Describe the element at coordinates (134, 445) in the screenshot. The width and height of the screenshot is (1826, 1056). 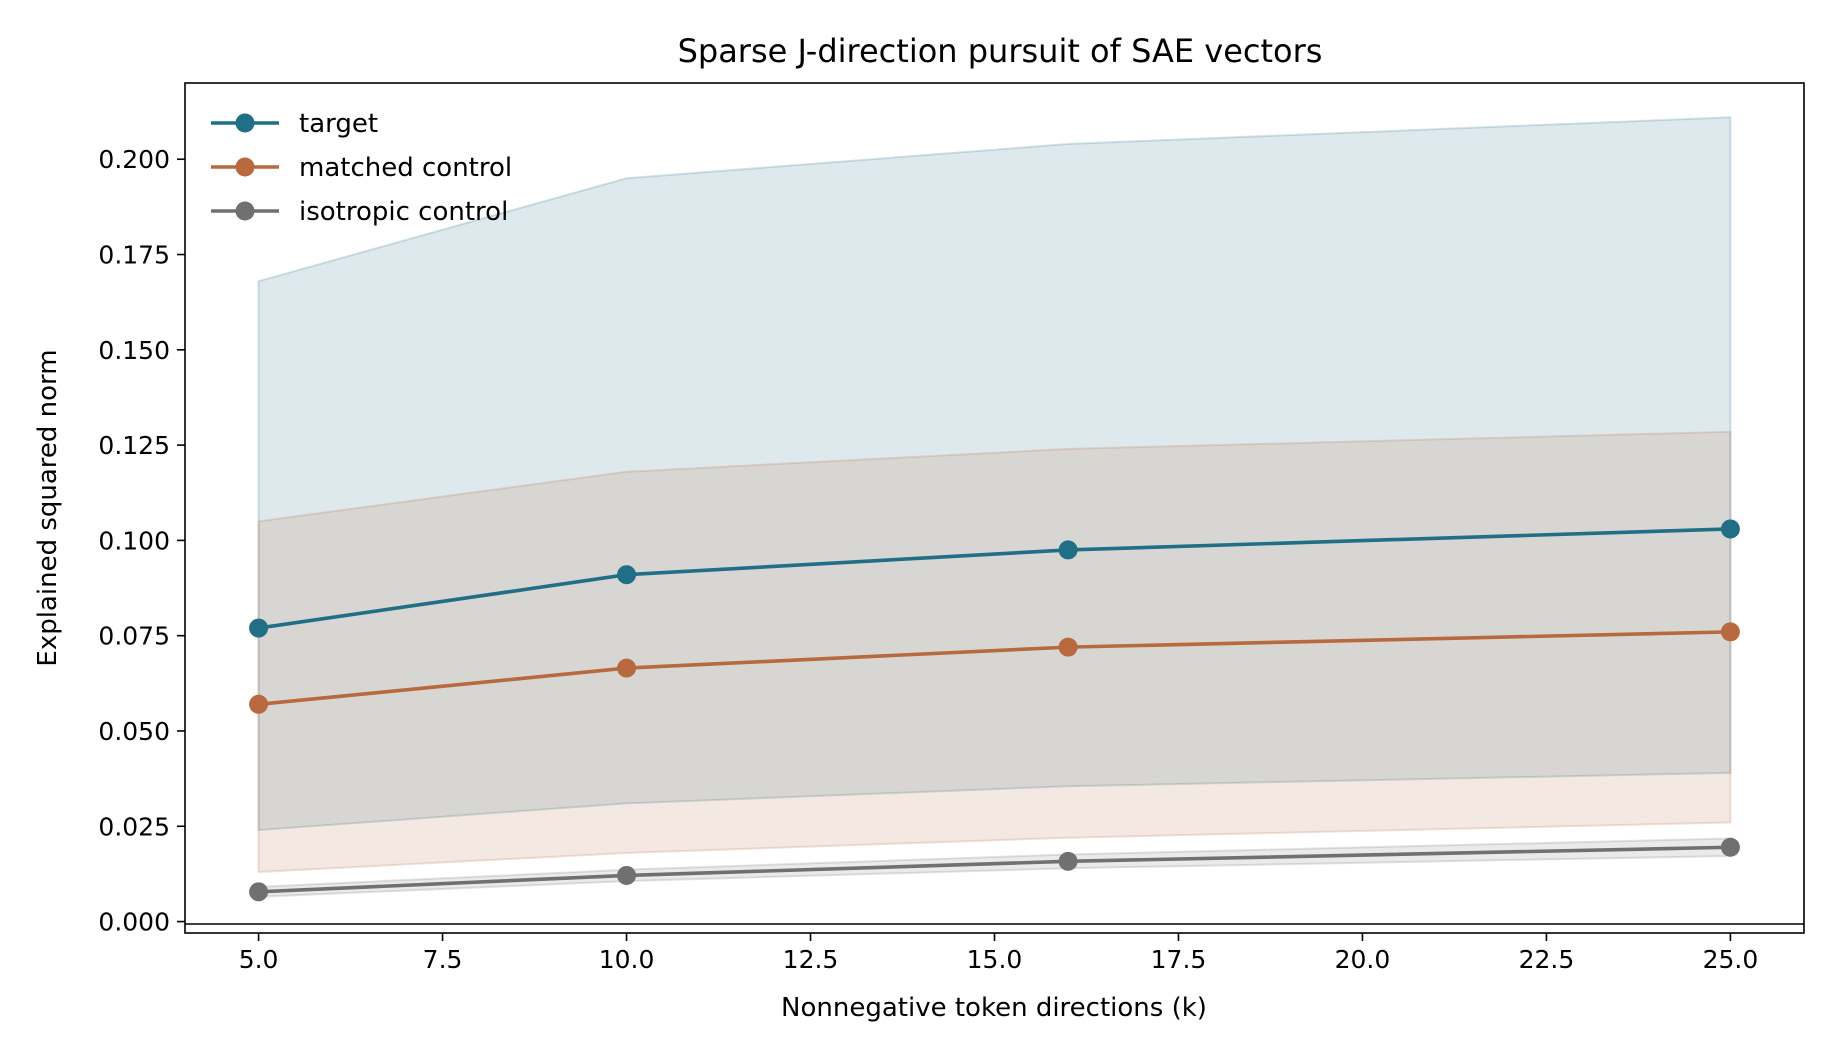
I see `y-tick-label: 0.125` at that location.